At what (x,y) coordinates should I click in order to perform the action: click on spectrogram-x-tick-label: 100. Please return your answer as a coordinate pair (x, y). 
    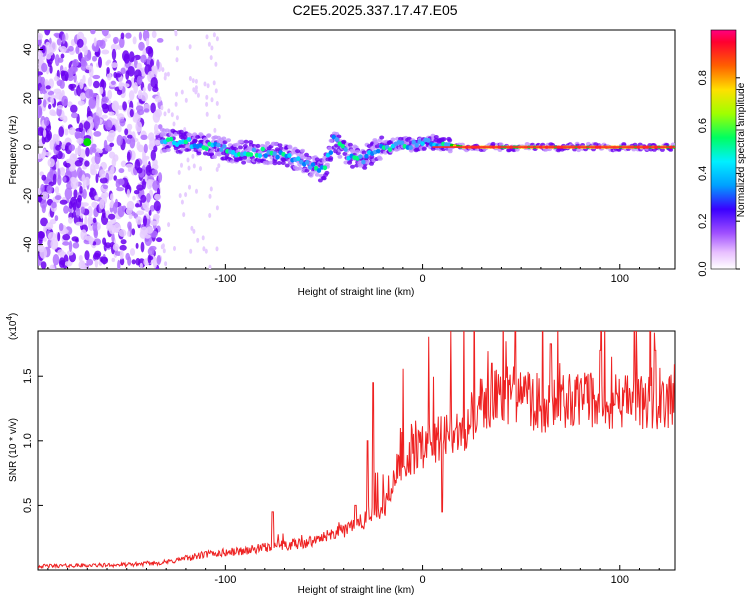
    Looking at the image, I should click on (620, 279).